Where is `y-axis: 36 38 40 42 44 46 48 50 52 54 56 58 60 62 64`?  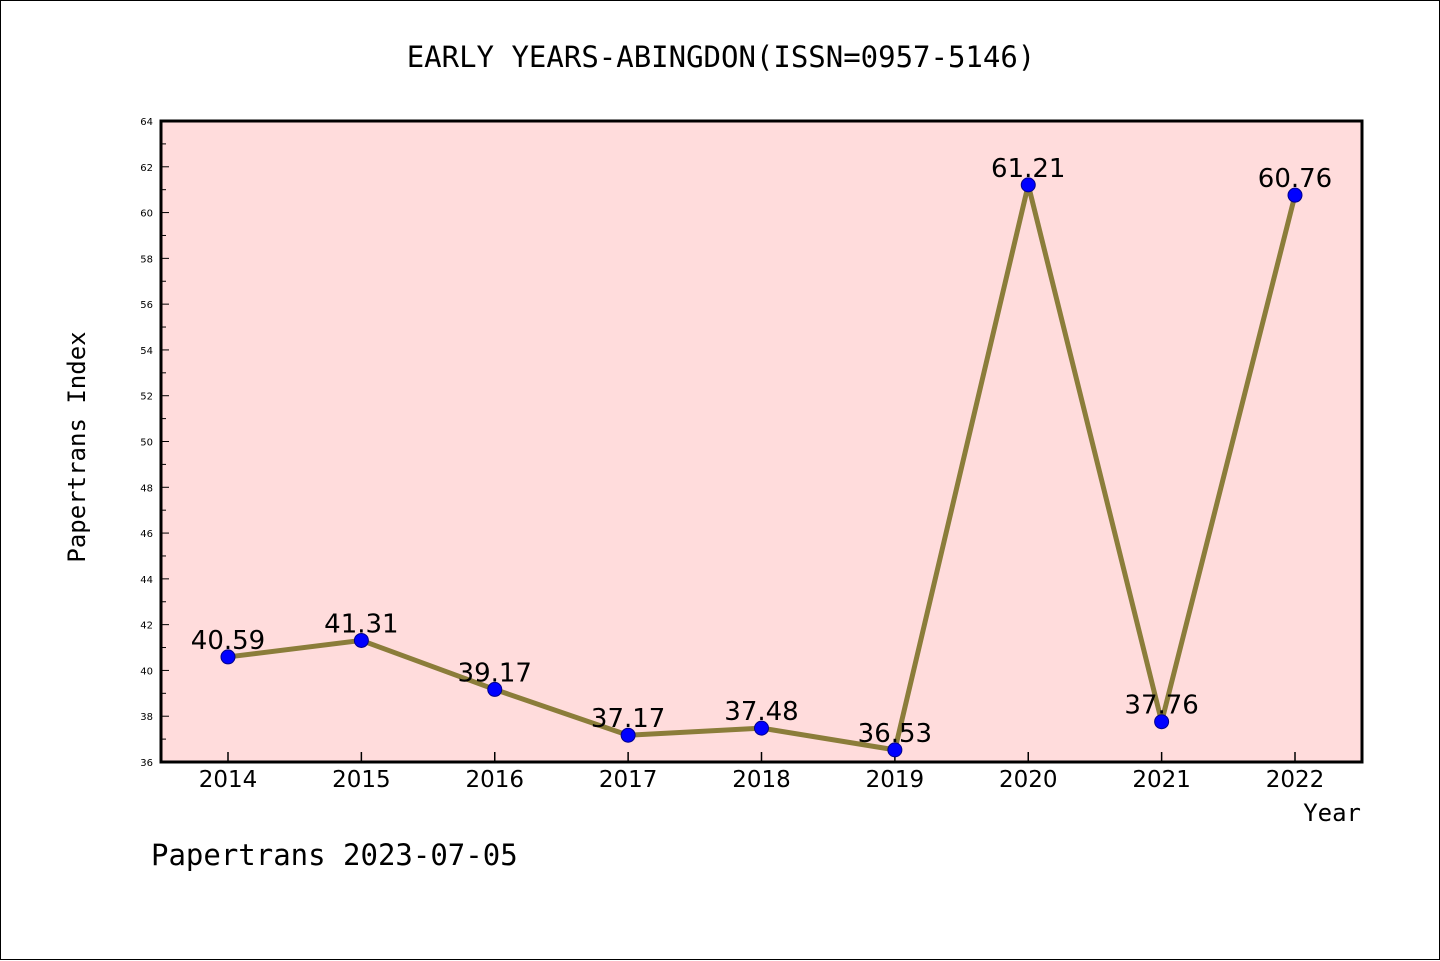
y-axis: 36 38 40 42 44 46 48 50 52 54 56 58 60 62 64 is located at coordinates (154, 443).